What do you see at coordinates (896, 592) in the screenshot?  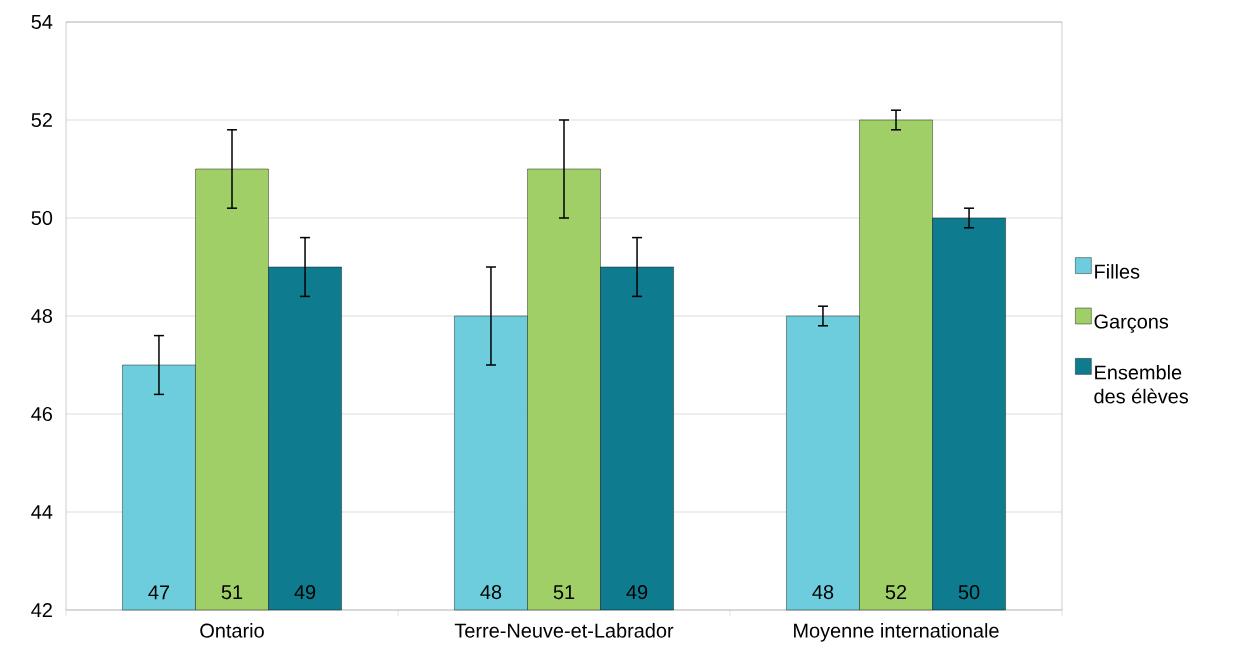 I see `data-label: 52` at bounding box center [896, 592].